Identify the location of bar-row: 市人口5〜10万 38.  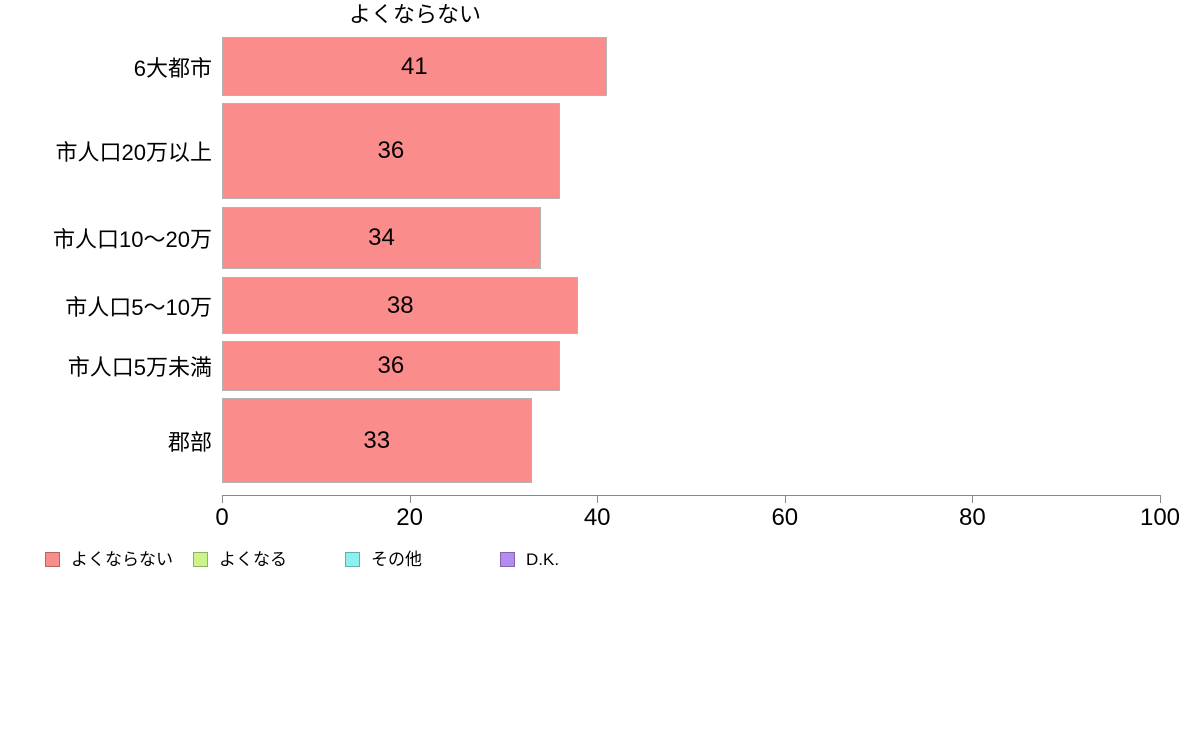
(594, 305).